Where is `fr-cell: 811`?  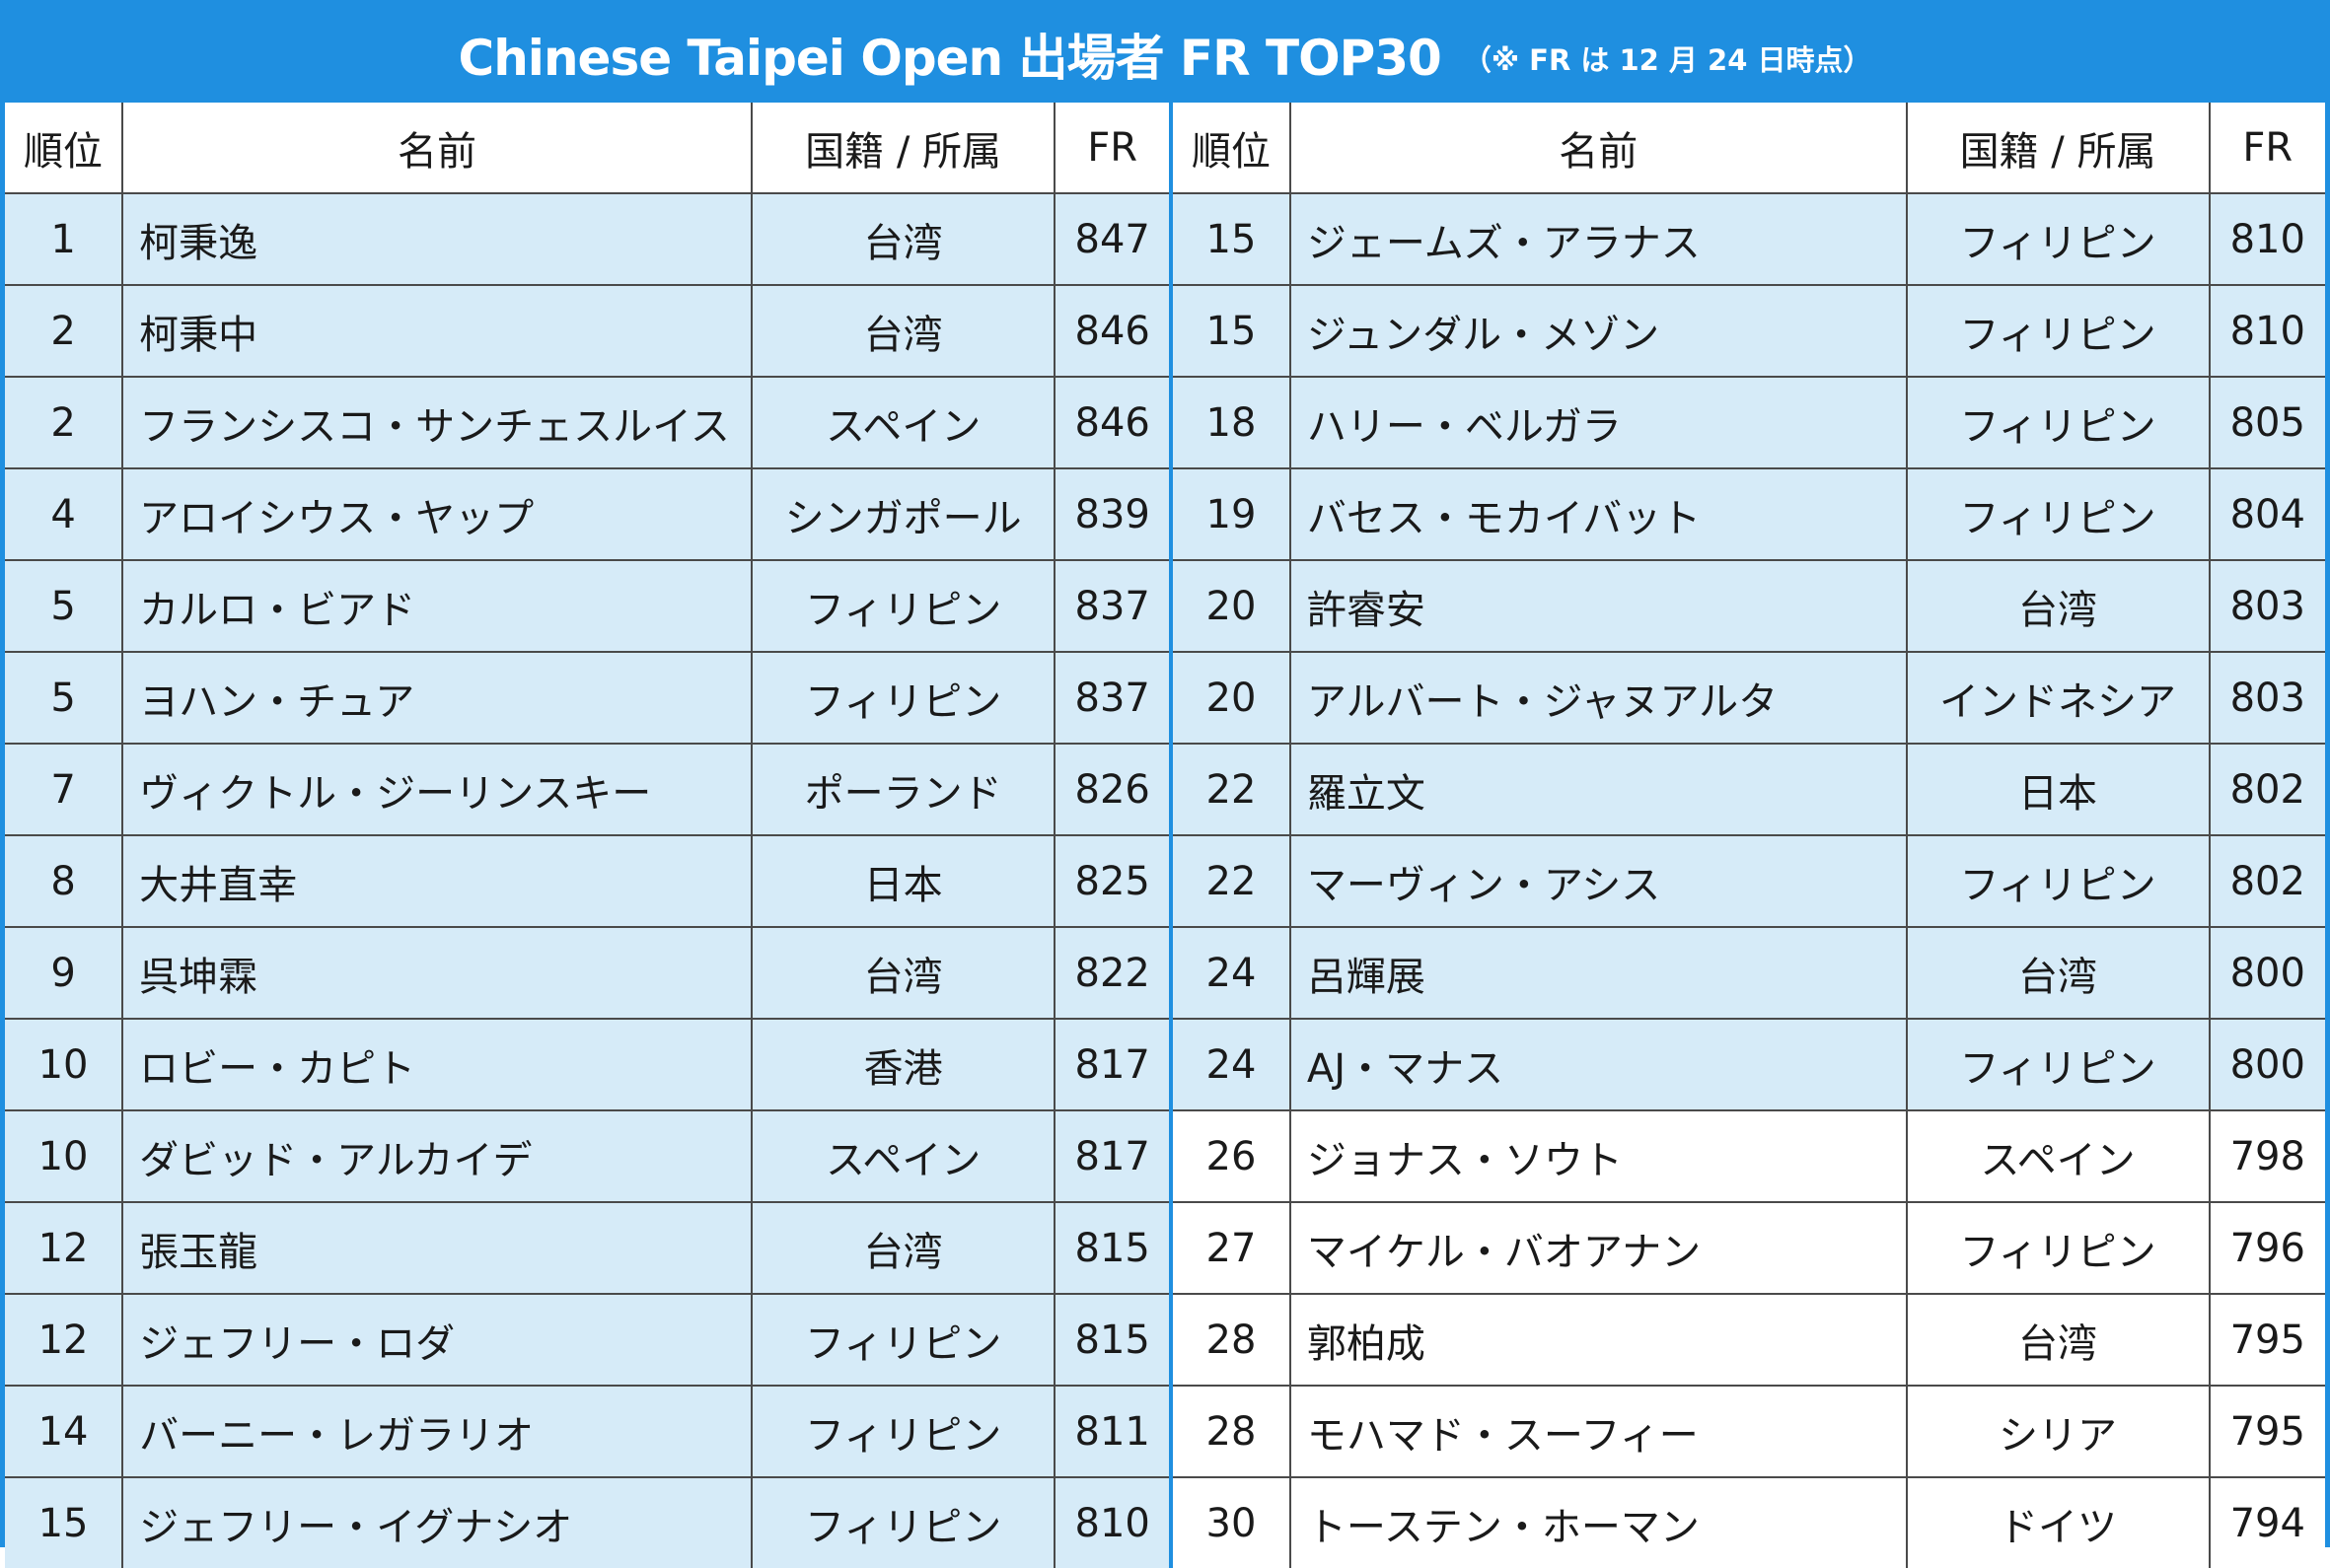 fr-cell: 811 is located at coordinates (1114, 1431).